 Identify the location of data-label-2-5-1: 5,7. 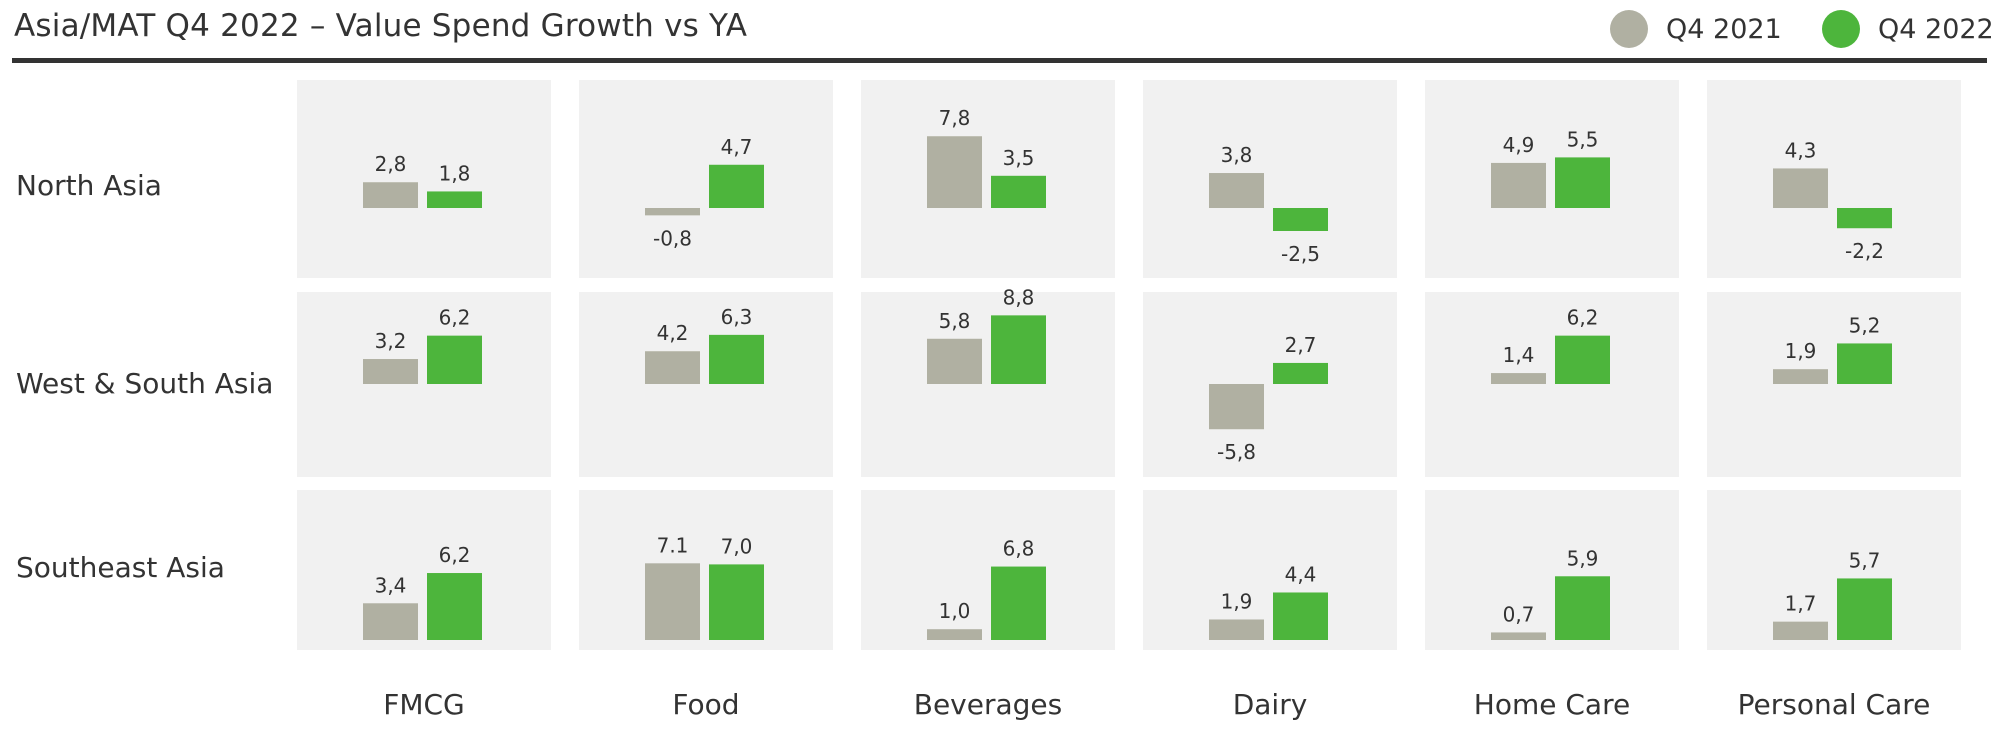
(1865, 560).